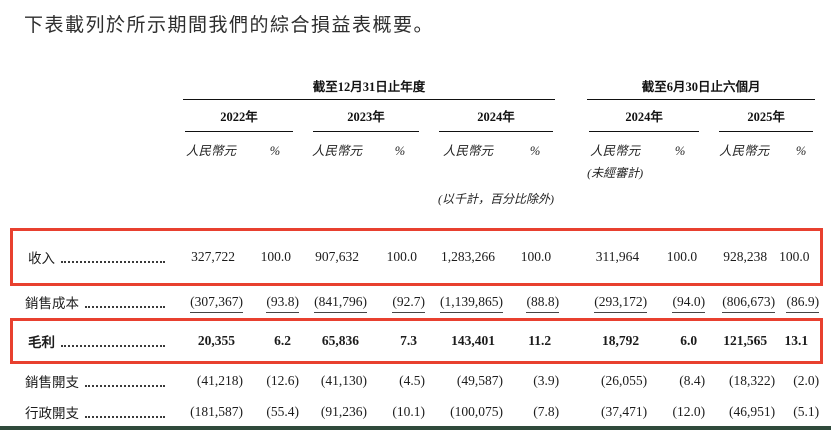 The width and height of the screenshot is (831, 432). What do you see at coordinates (239, 119) in the screenshot?
I see `year-2022: 2022年` at bounding box center [239, 119].